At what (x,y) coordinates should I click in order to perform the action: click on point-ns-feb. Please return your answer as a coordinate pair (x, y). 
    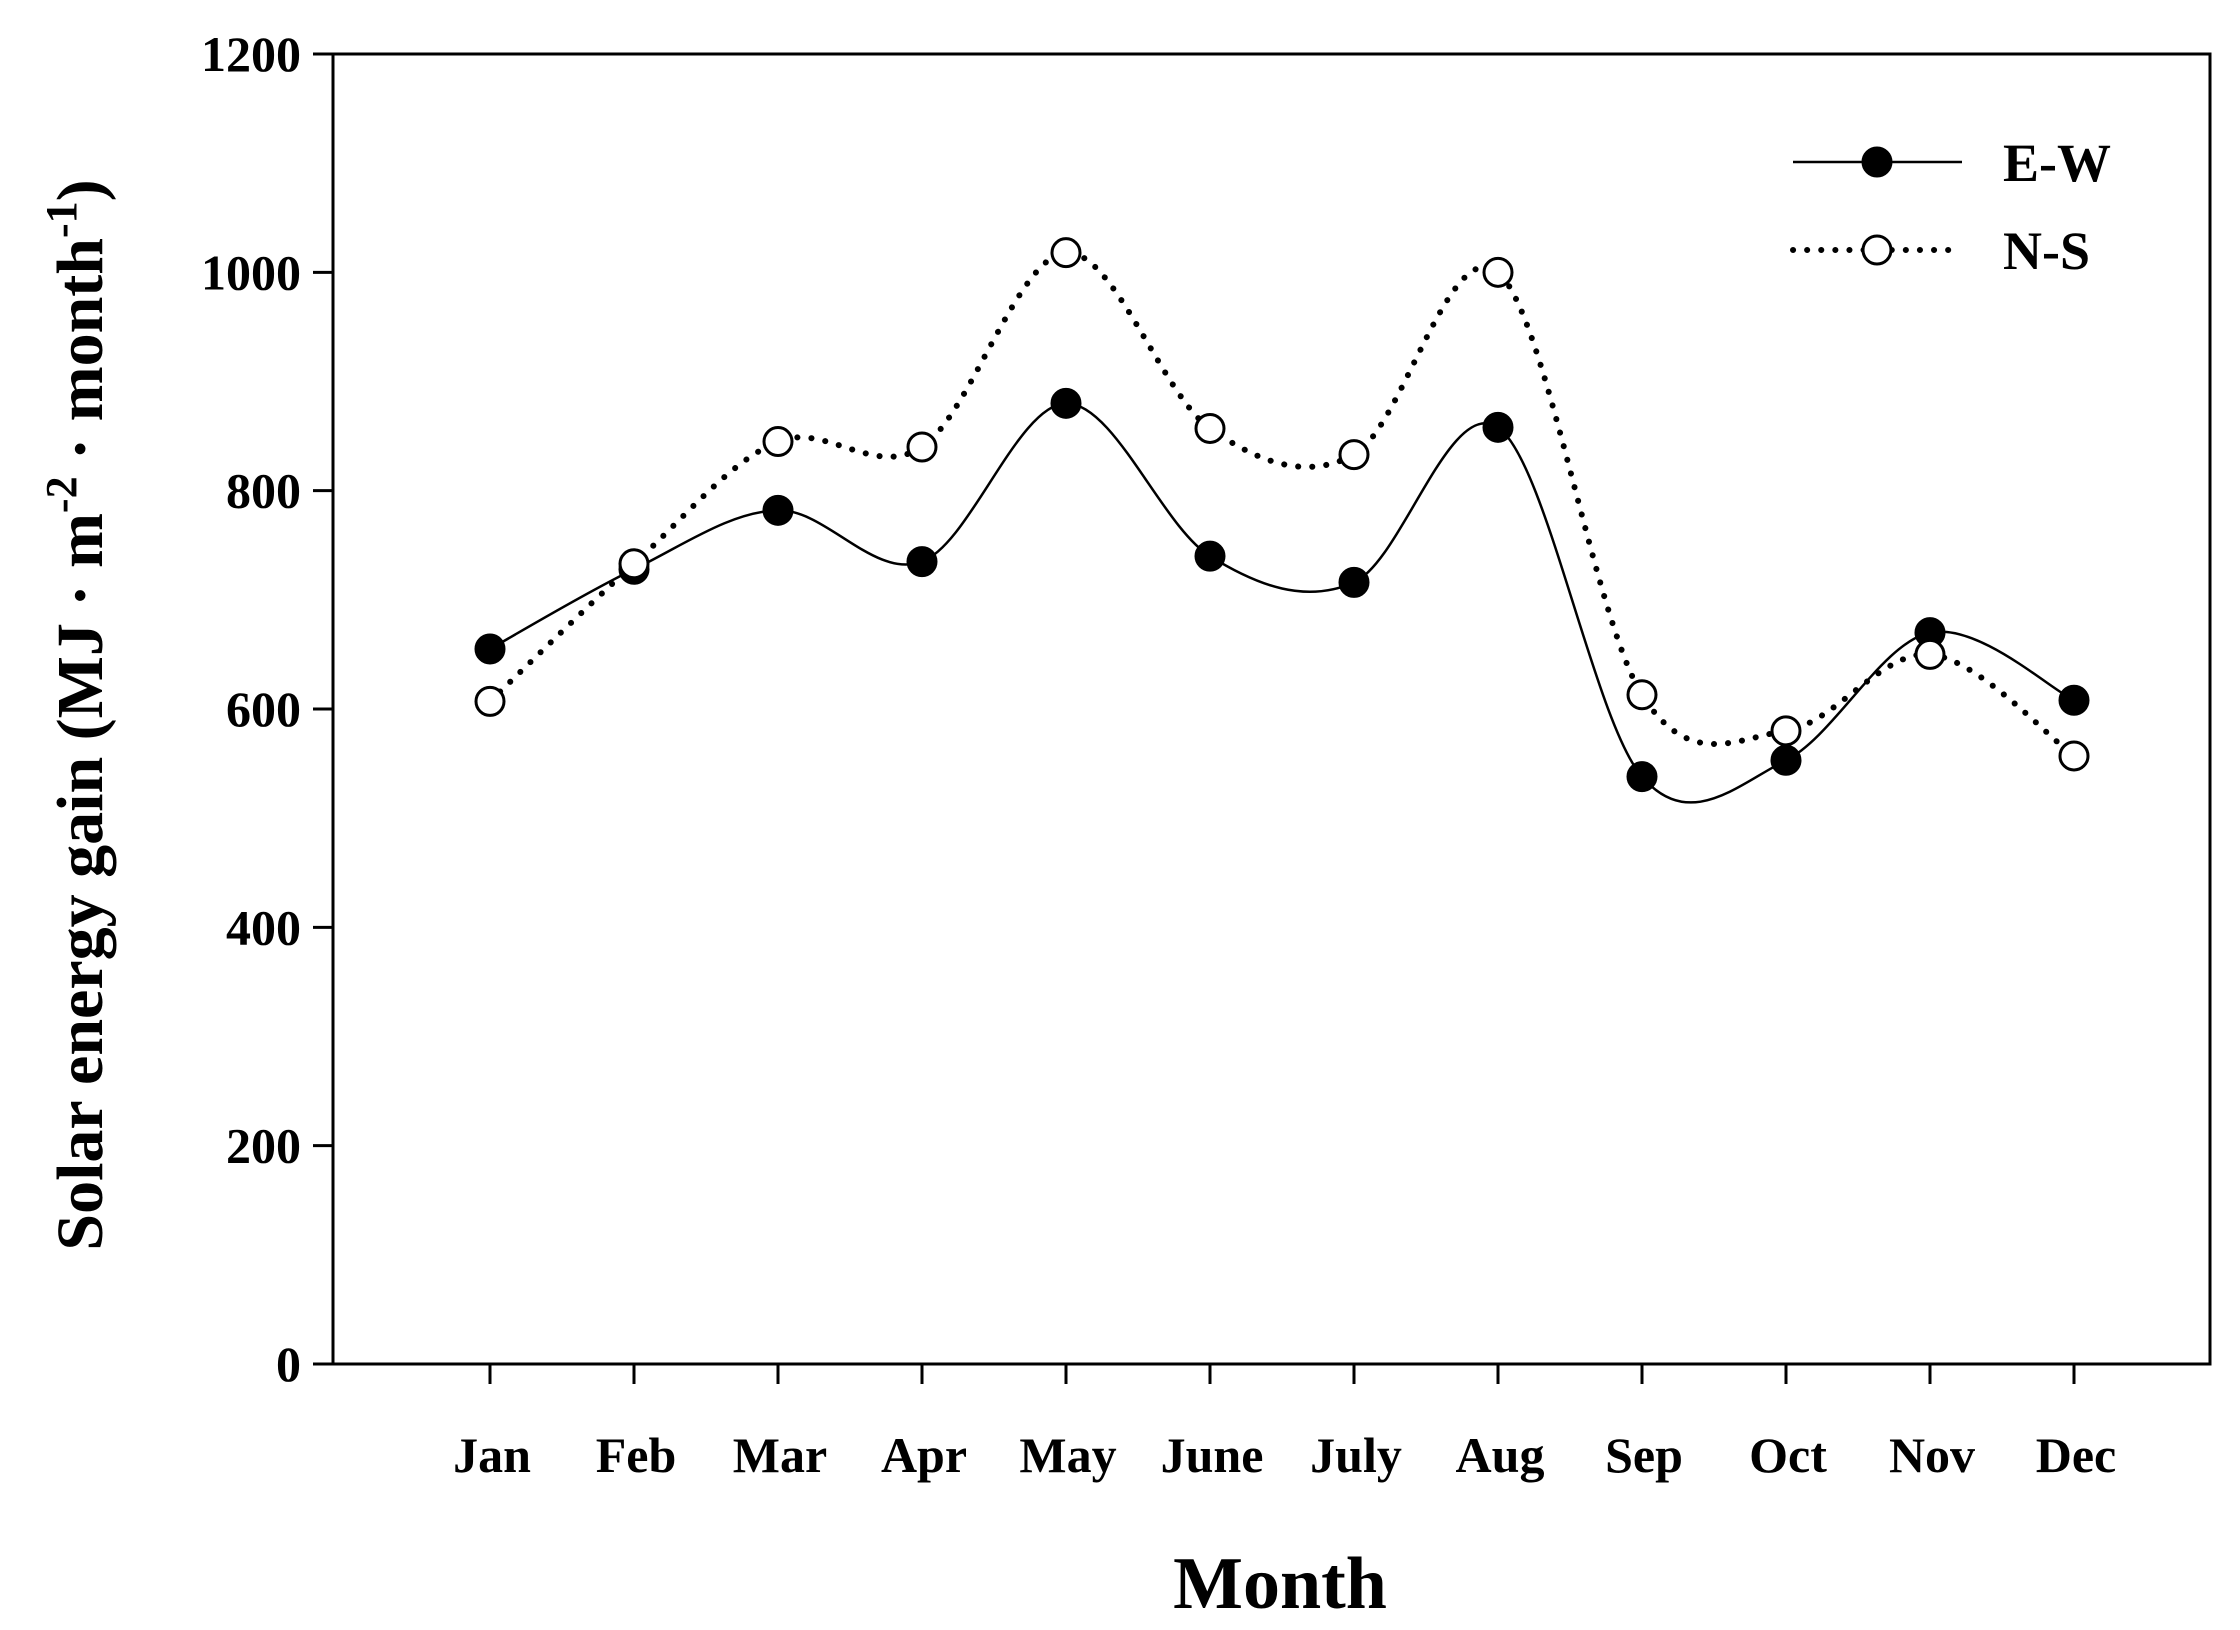
    Looking at the image, I should click on (634, 564).